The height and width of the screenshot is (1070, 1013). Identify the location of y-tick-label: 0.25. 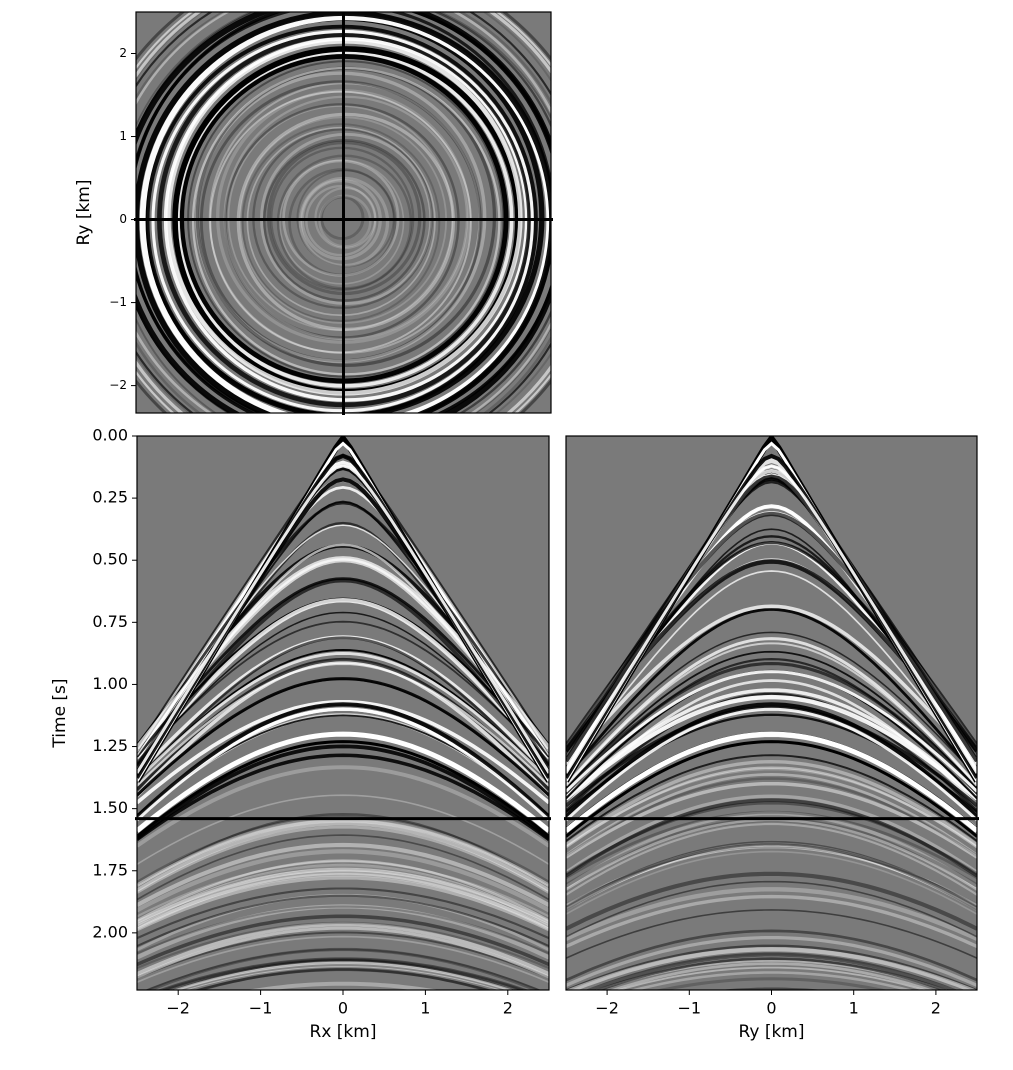
(110, 497).